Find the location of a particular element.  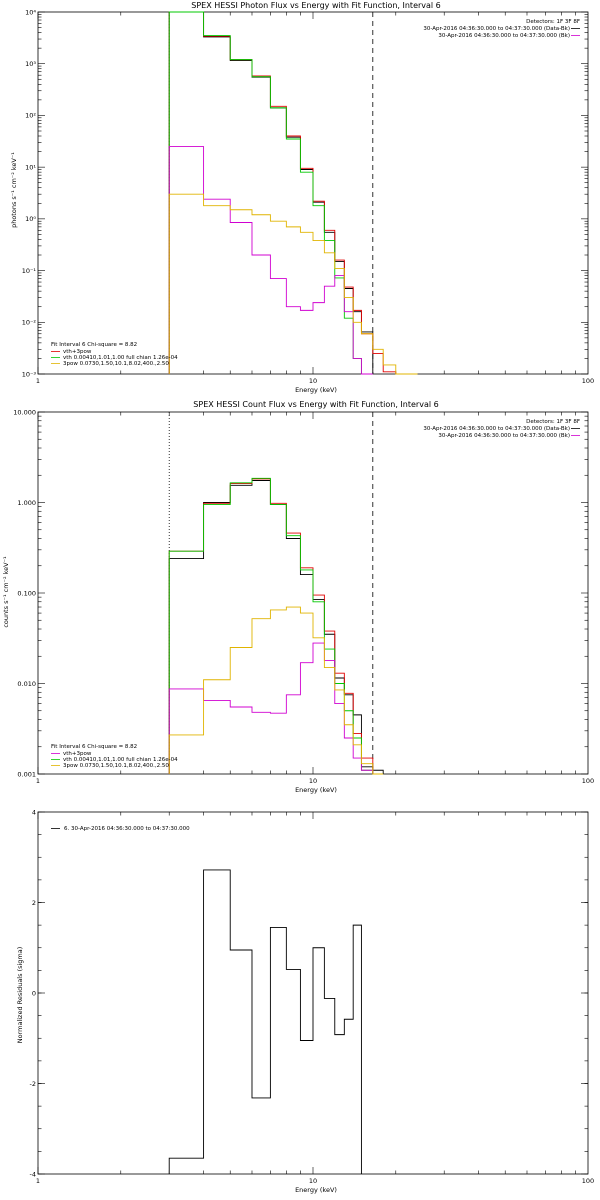

count-legend-total: vth+3pow is located at coordinates (77, 754).